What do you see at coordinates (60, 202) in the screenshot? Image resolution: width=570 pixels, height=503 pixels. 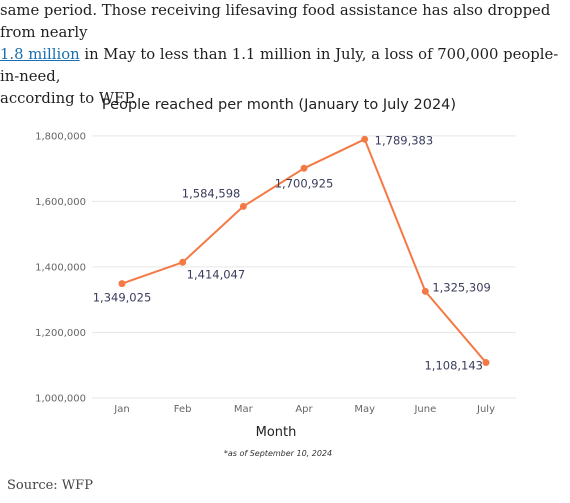 I see `y-tick-label: 1,600,000` at bounding box center [60, 202].